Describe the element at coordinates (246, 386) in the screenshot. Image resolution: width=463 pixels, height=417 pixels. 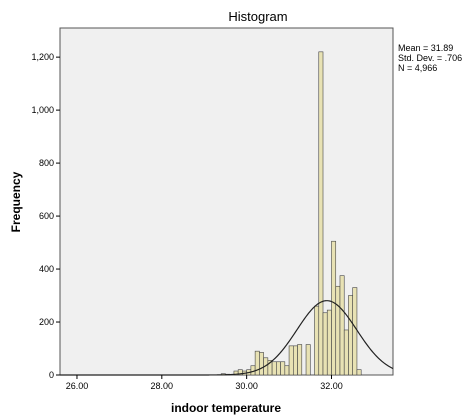
I see `x-tick-label: 30.00` at that location.